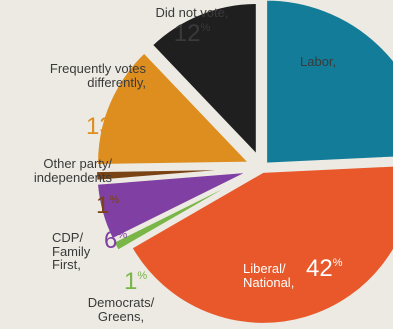 The height and width of the screenshot is (329, 393). I want to click on label-labor: Labor, 24%, so click(338, 58).